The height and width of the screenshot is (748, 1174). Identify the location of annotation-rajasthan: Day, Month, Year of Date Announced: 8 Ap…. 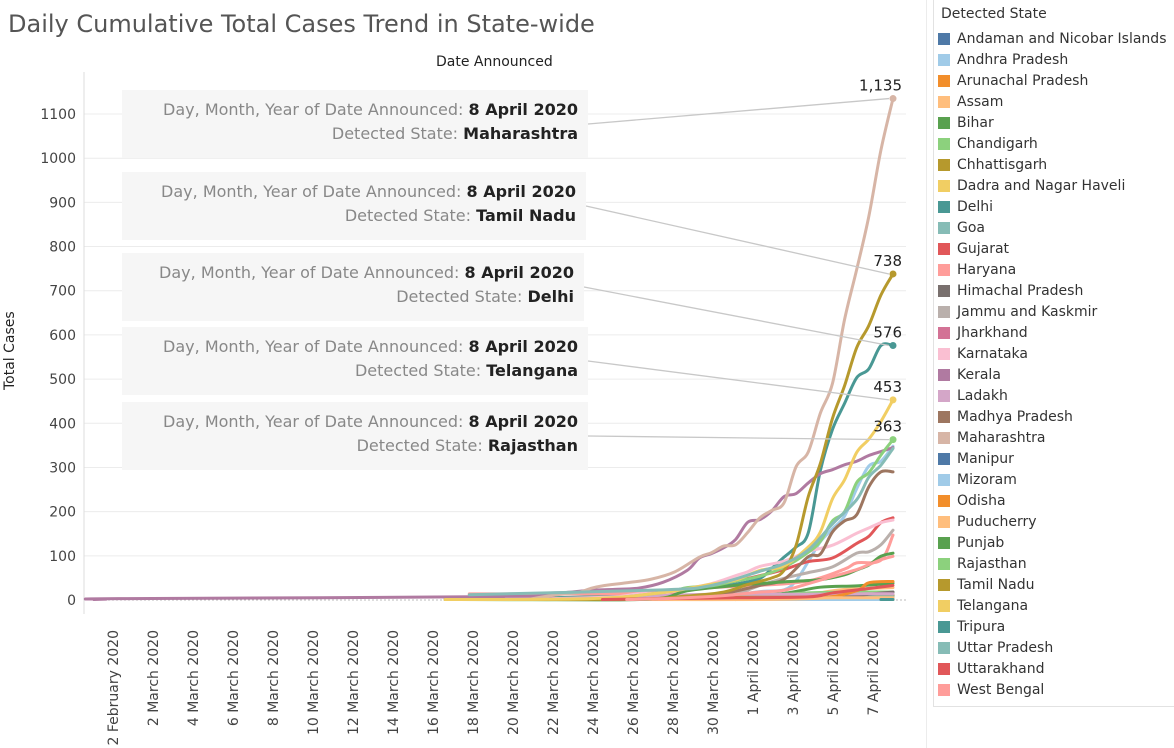
(355, 436).